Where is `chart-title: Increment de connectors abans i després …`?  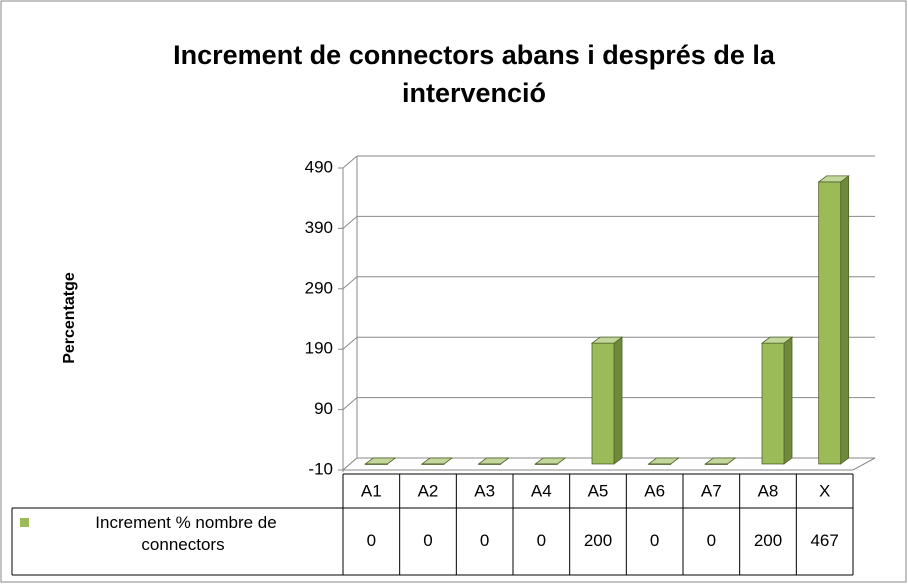
chart-title: Increment de connectors abans i després … is located at coordinates (474, 74).